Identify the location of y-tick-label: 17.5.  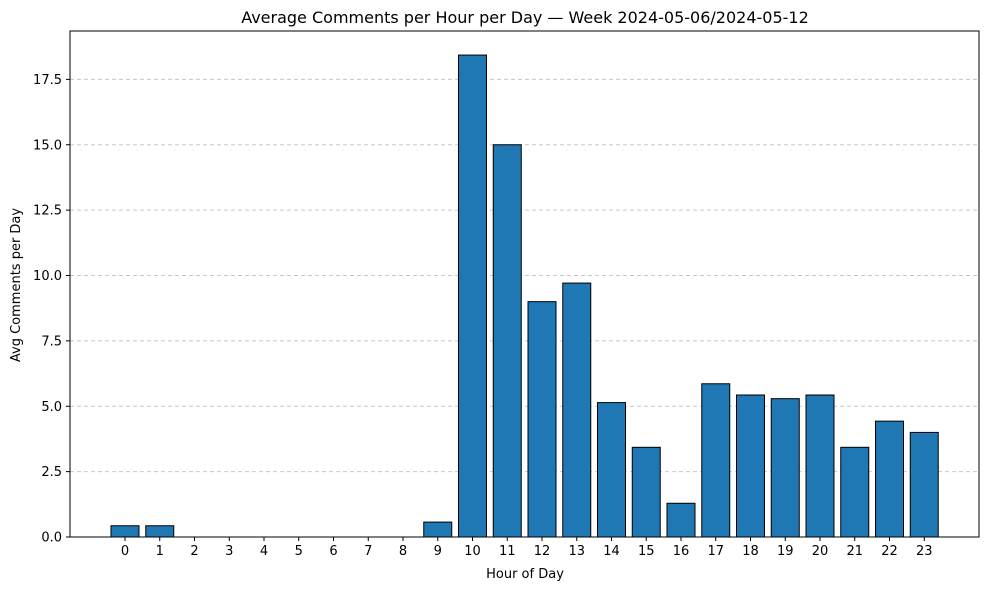
(47, 80).